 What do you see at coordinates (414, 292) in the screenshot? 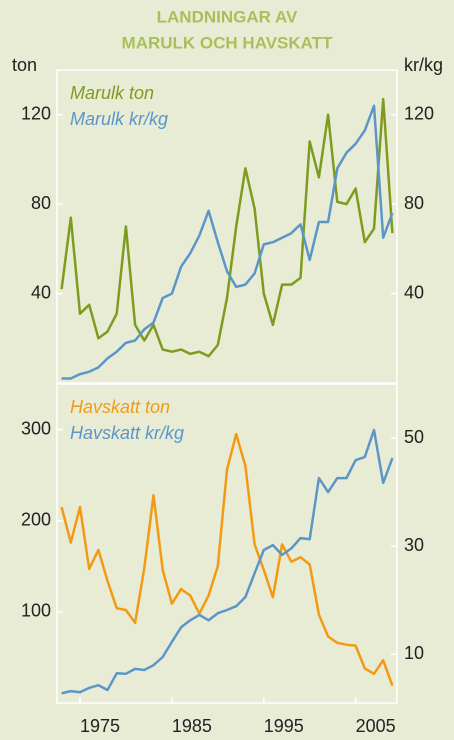
I see `y2-tick-label: 40` at bounding box center [414, 292].